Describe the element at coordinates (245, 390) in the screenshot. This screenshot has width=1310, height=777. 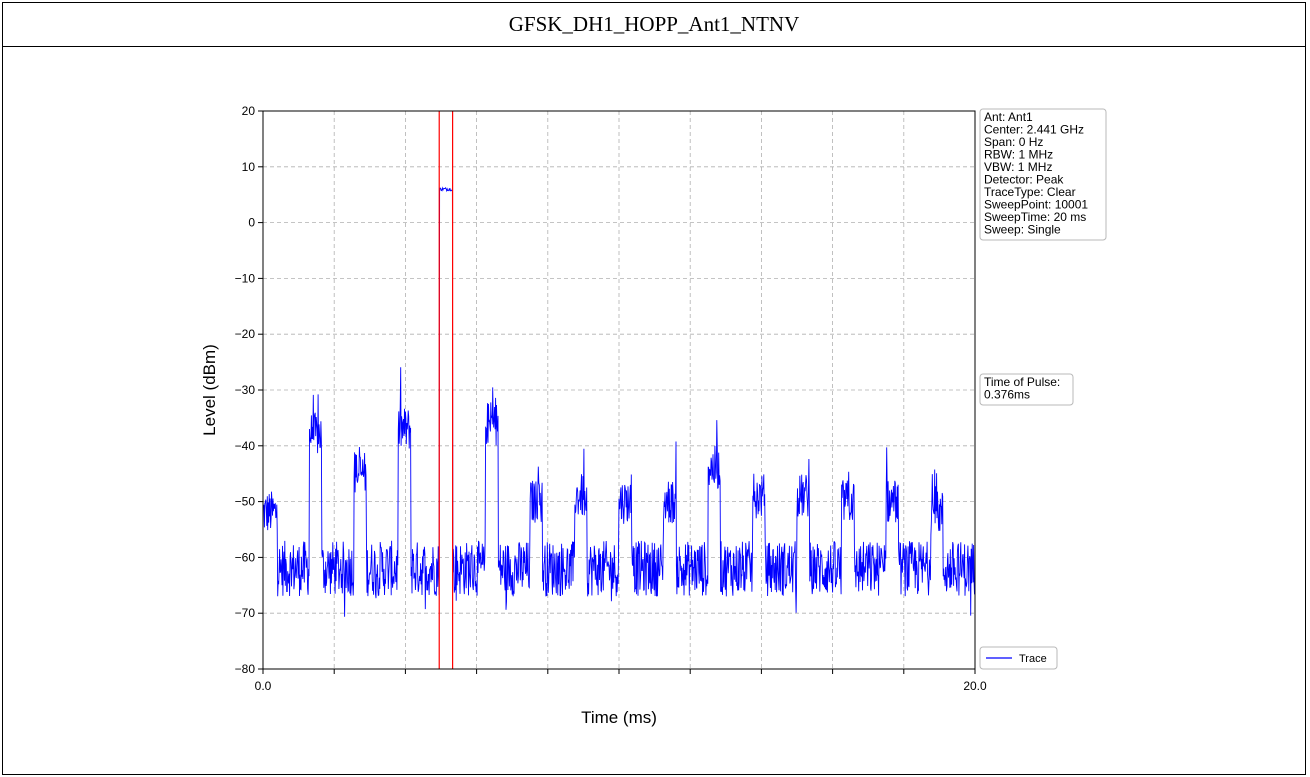
I see `y-tick-label: −30` at that location.